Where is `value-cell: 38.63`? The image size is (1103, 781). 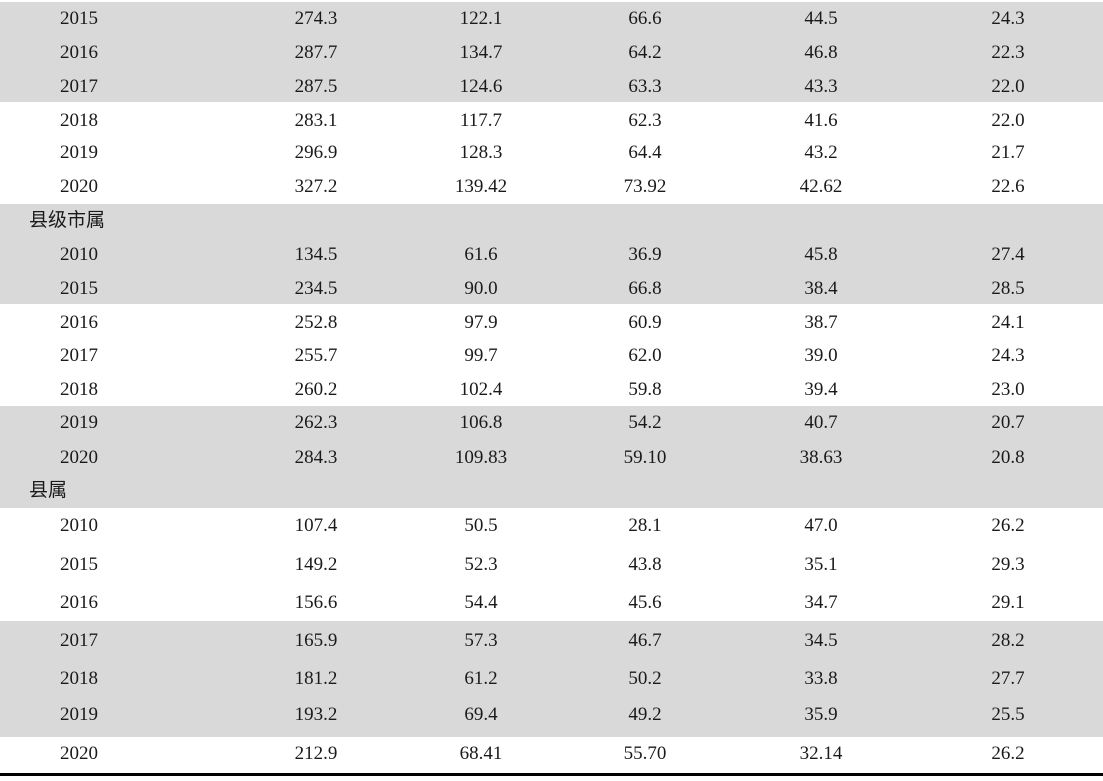
value-cell: 38.63 is located at coordinates (821, 457).